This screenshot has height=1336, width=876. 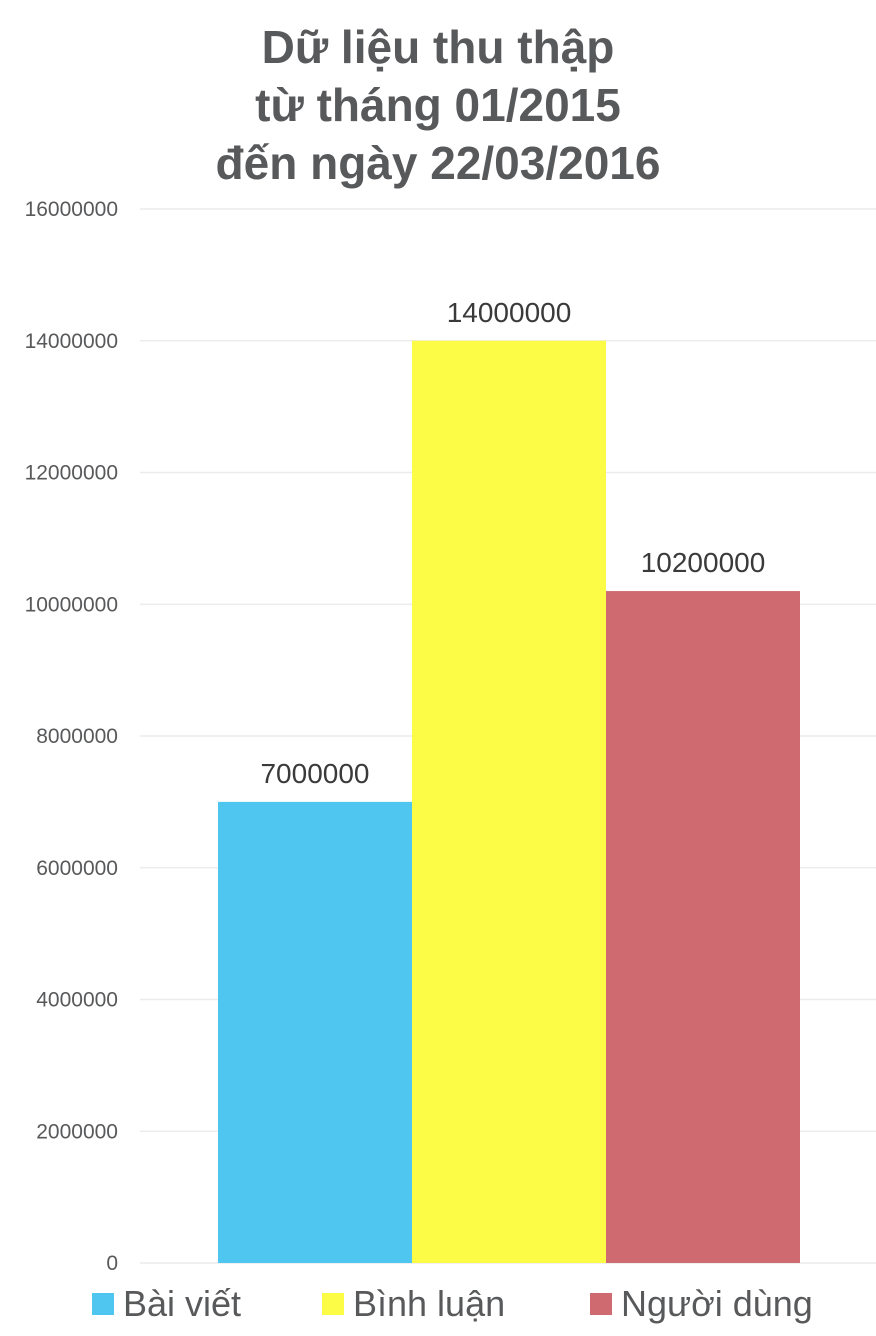 I want to click on chart-title-line-1: Dữ liệu thu thập, so click(x=438, y=47).